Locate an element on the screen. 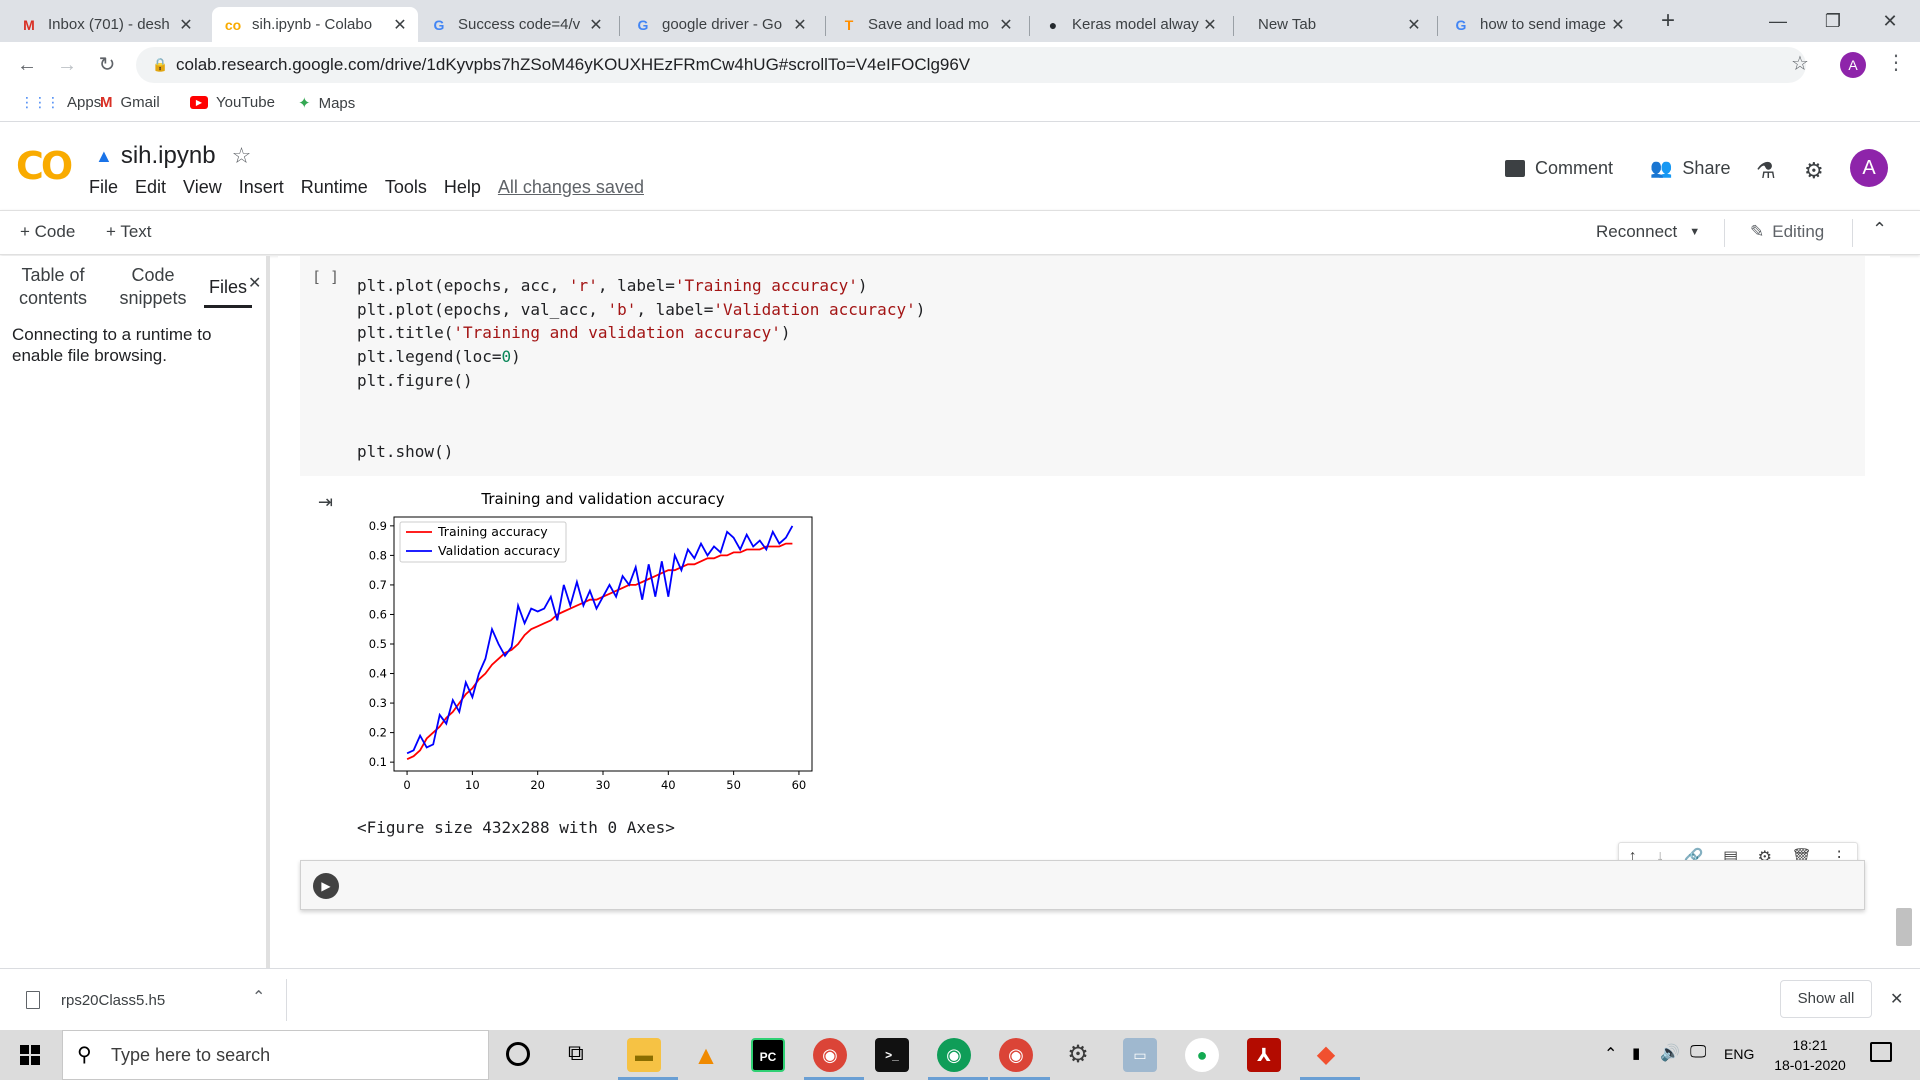 This screenshot has height=1080, width=1920. bookmark-star-icon: ☆ is located at coordinates (1800, 64).